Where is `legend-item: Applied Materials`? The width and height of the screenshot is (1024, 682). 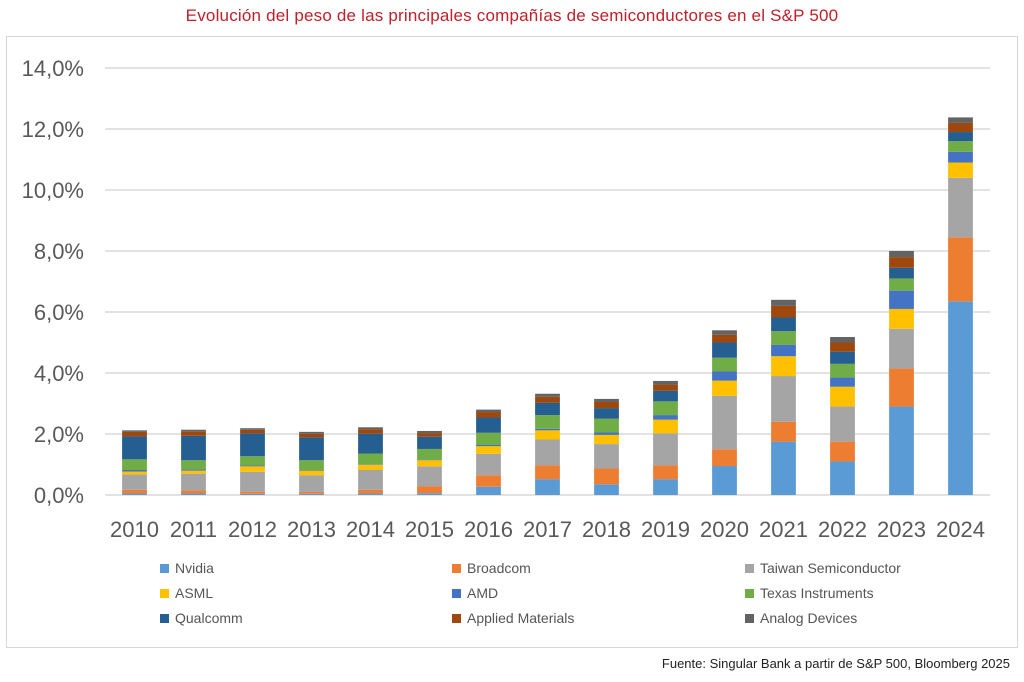
legend-item: Applied Materials is located at coordinates (513, 618).